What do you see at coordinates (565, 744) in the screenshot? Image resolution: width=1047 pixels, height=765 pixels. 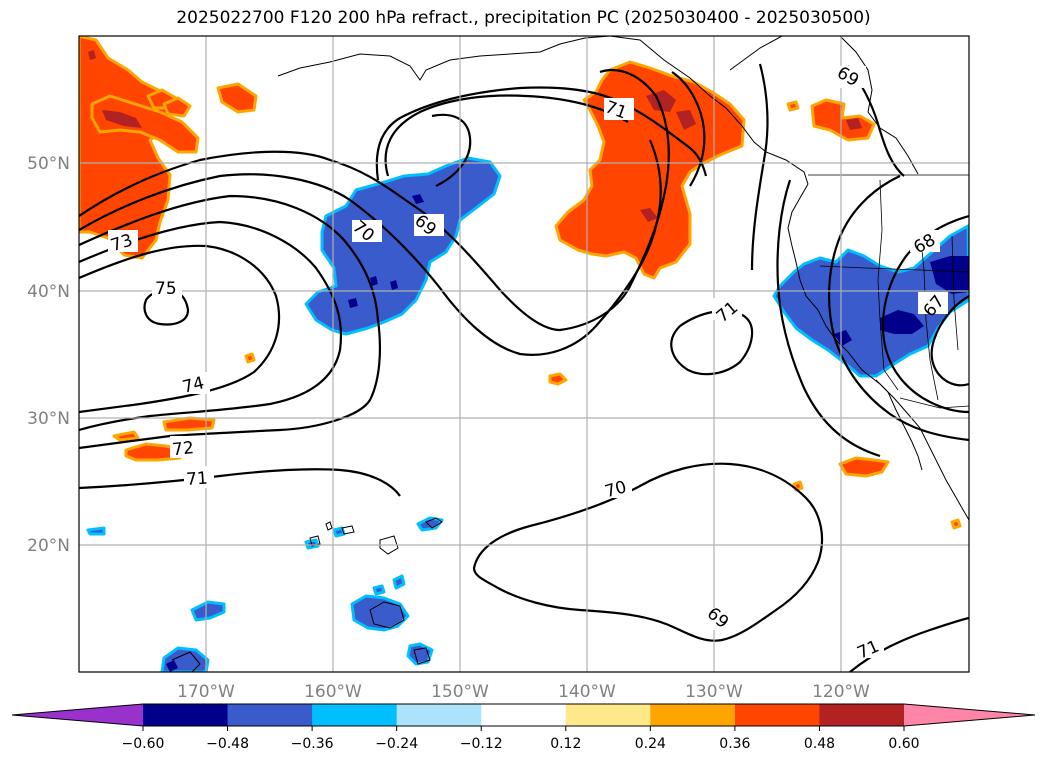 I see `colorbar-tick-label: 0.12` at bounding box center [565, 744].